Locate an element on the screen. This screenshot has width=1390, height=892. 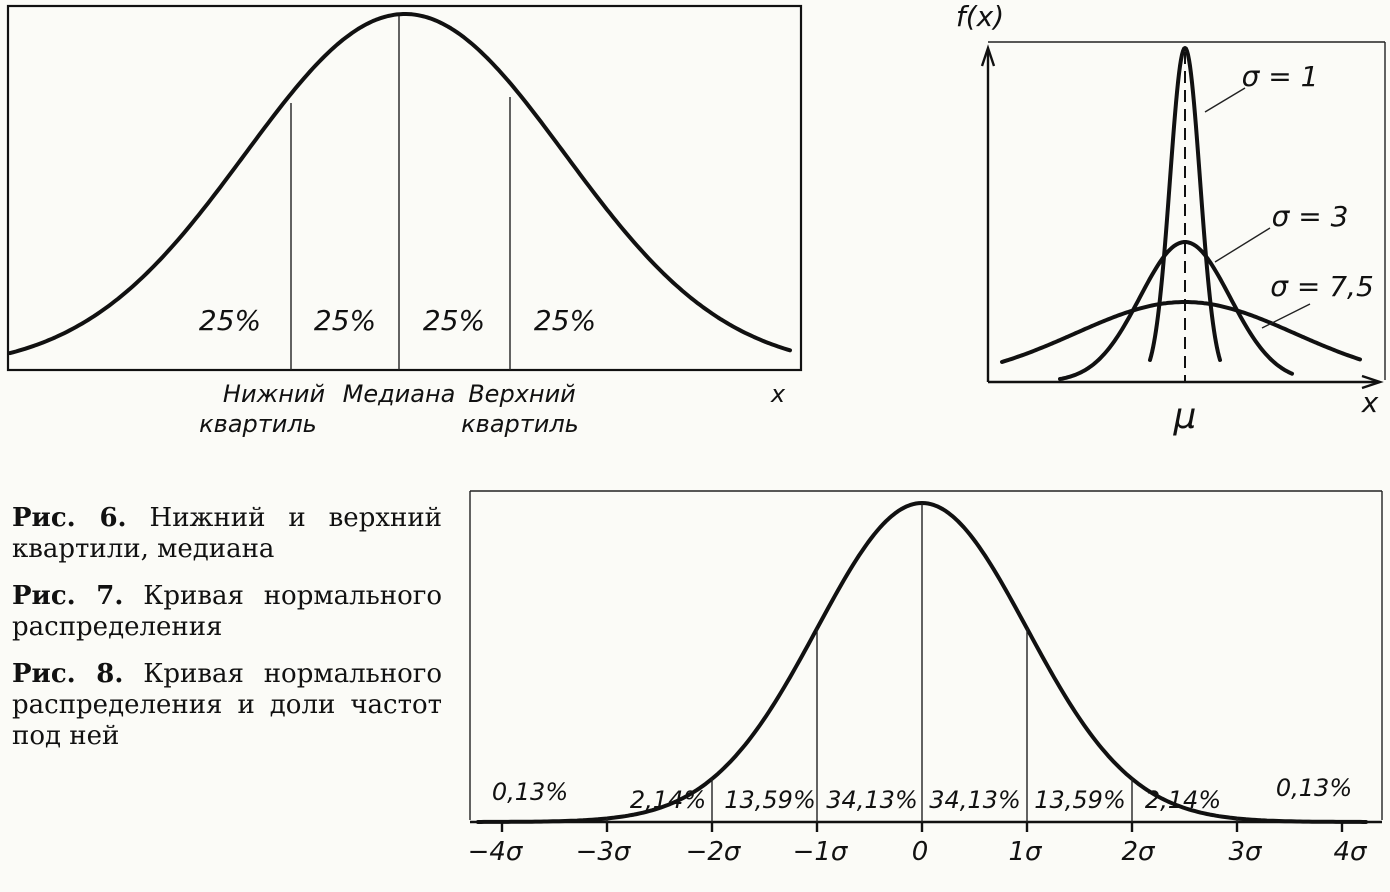
fig8-share-8: 0,13% is located at coordinates (1314, 788).